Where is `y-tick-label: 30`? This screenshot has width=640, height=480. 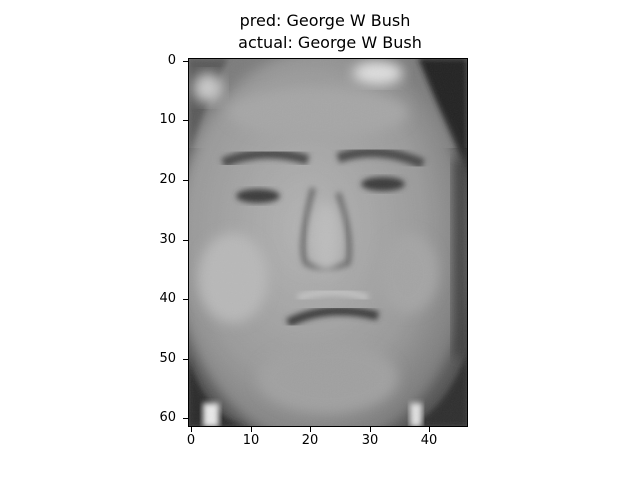 y-tick-label: 30 is located at coordinates (167, 239).